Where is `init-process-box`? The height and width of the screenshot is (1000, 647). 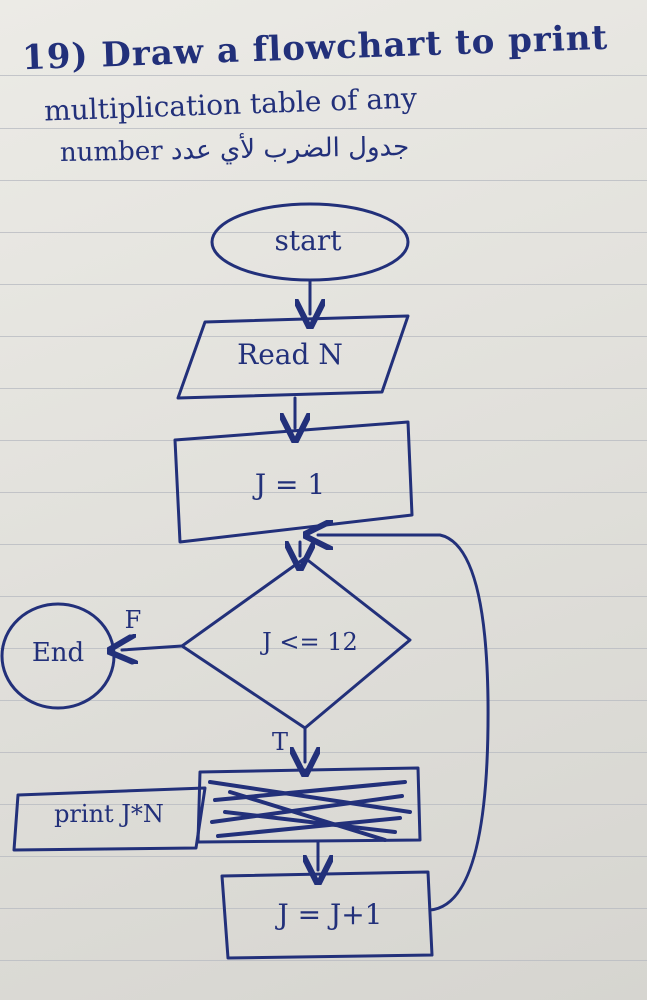 init-process-box is located at coordinates (293, 482).